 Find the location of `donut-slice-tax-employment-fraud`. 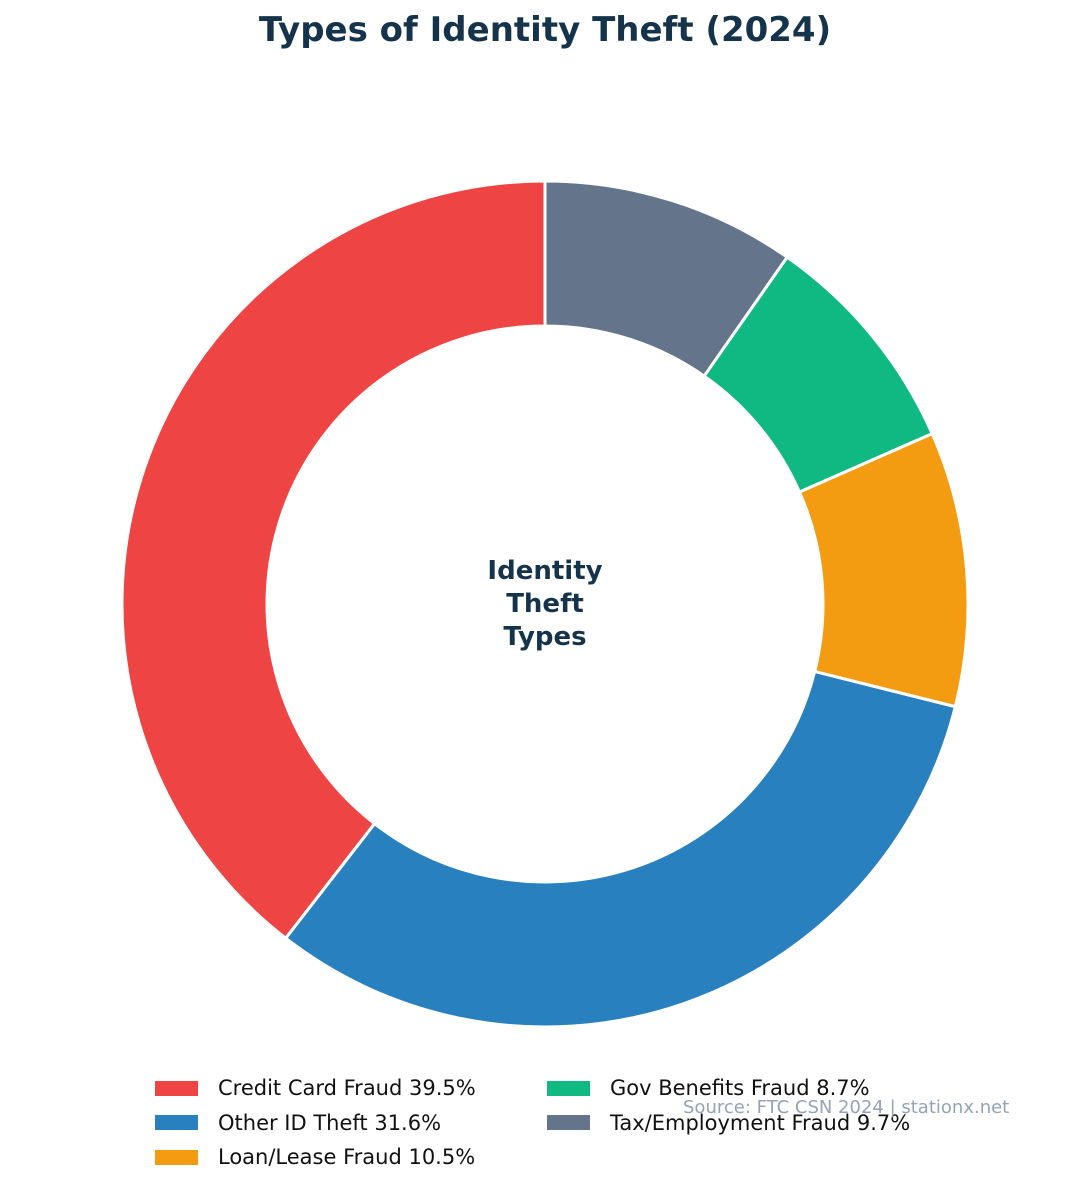

donut-slice-tax-employment-fraud is located at coordinates (666, 279).